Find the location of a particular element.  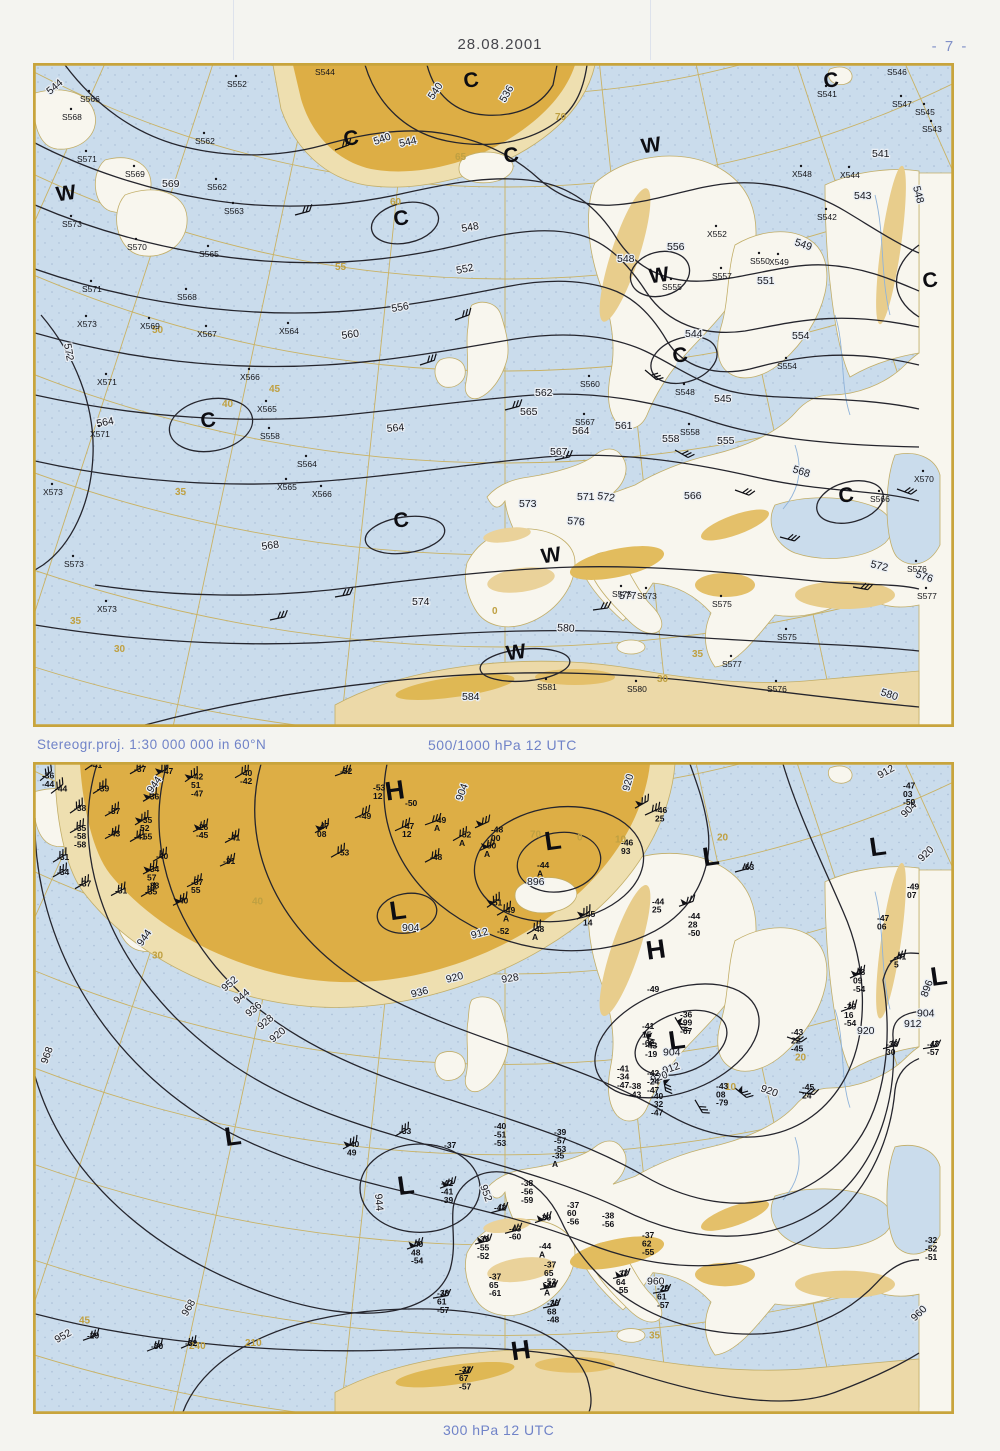

temperature-label: -30 is located at coordinates (157, 1346).